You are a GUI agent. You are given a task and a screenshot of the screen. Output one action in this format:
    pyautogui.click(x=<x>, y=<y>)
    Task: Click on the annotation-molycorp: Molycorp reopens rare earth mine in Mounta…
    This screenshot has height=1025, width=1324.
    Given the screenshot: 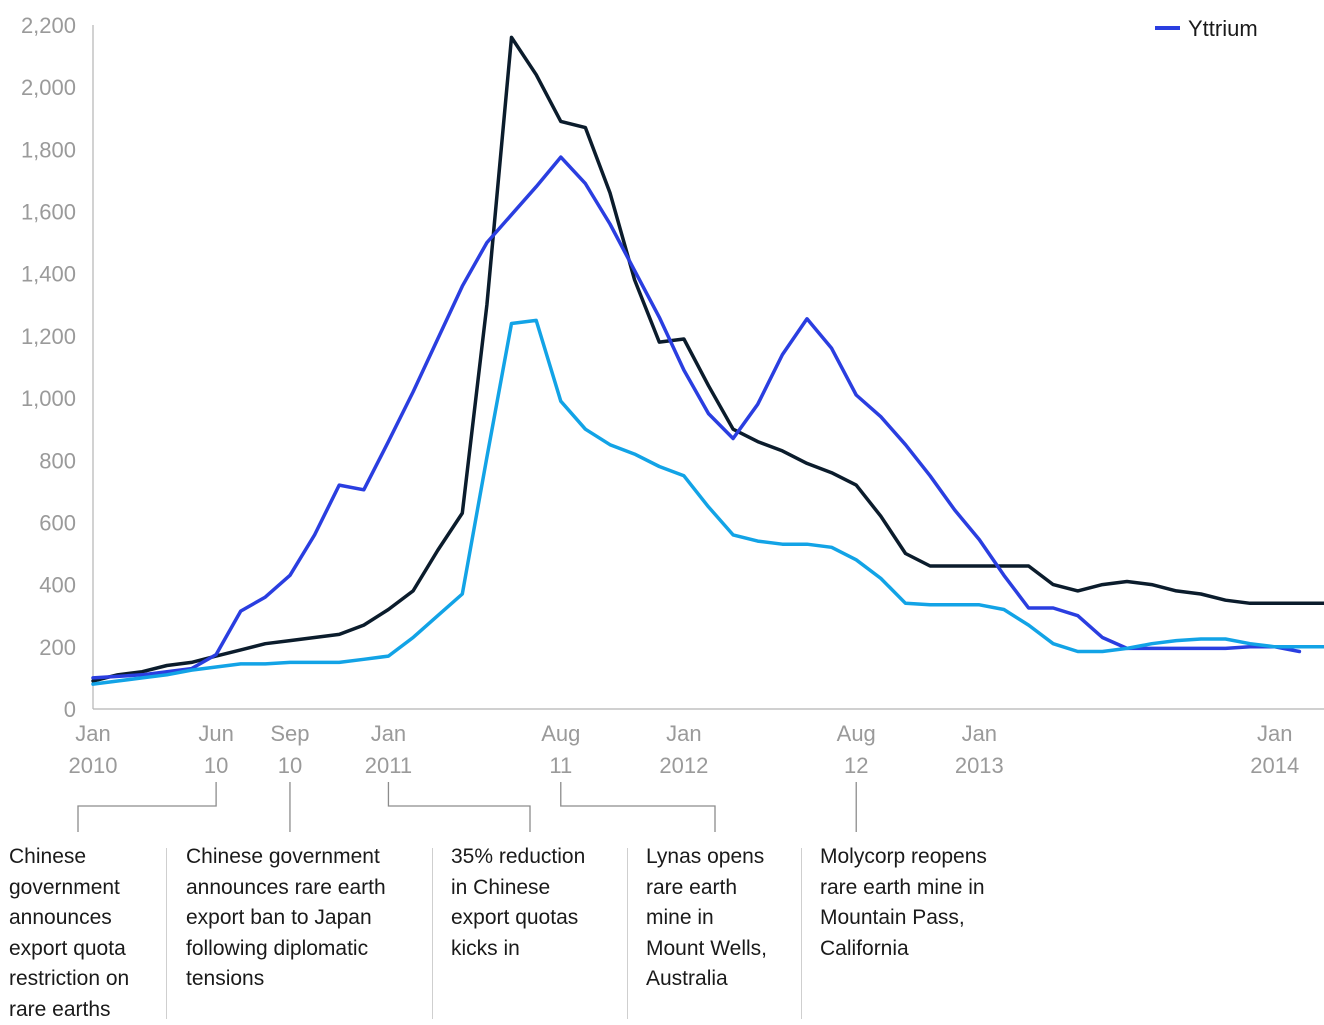 What is the action you would take?
    pyautogui.click(x=903, y=902)
    